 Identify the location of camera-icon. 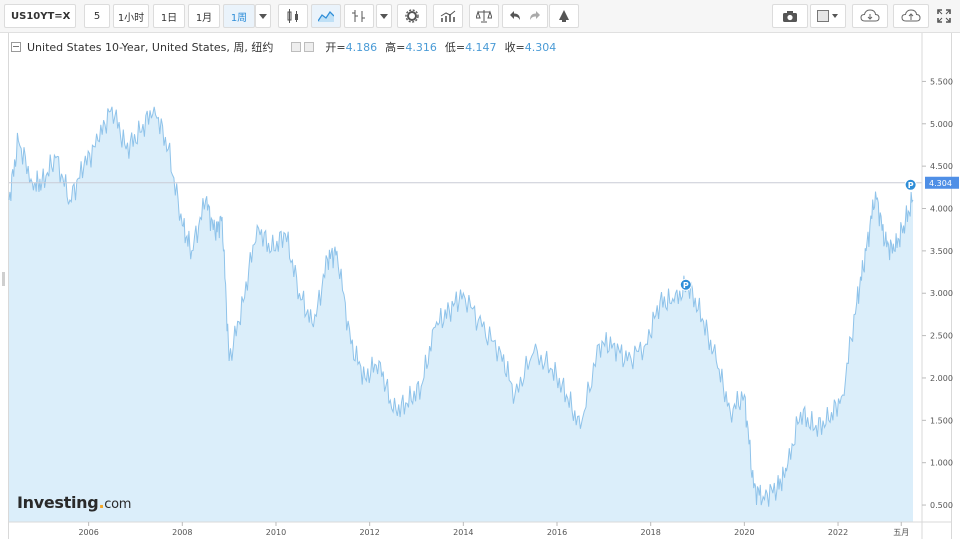
(790, 16).